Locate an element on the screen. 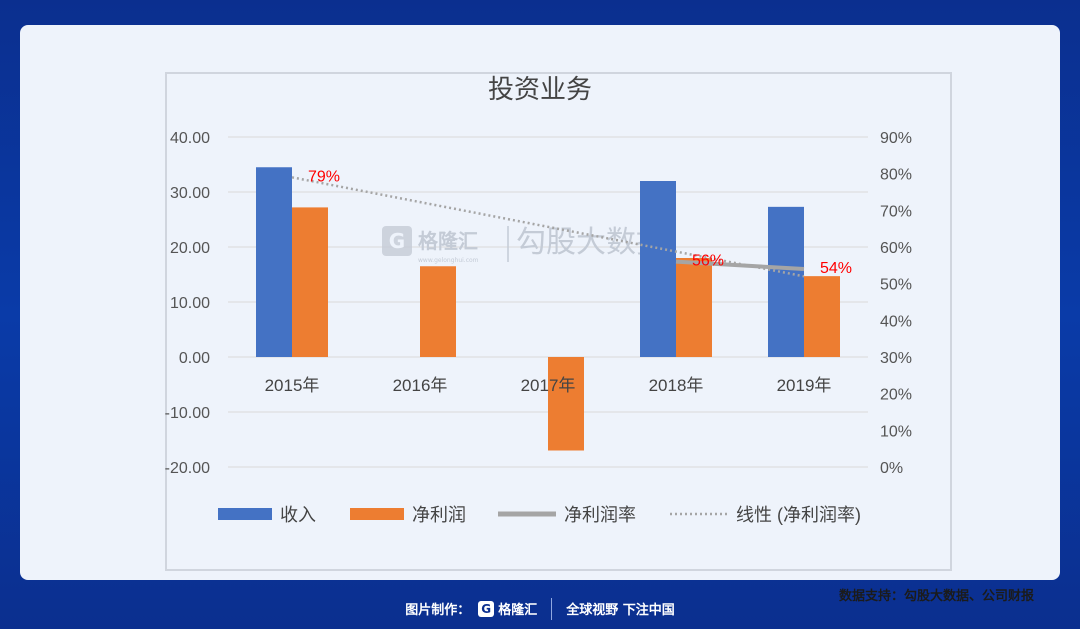 This screenshot has height=629, width=1080. left-axis-tick-label: 10.00 is located at coordinates (190, 303).